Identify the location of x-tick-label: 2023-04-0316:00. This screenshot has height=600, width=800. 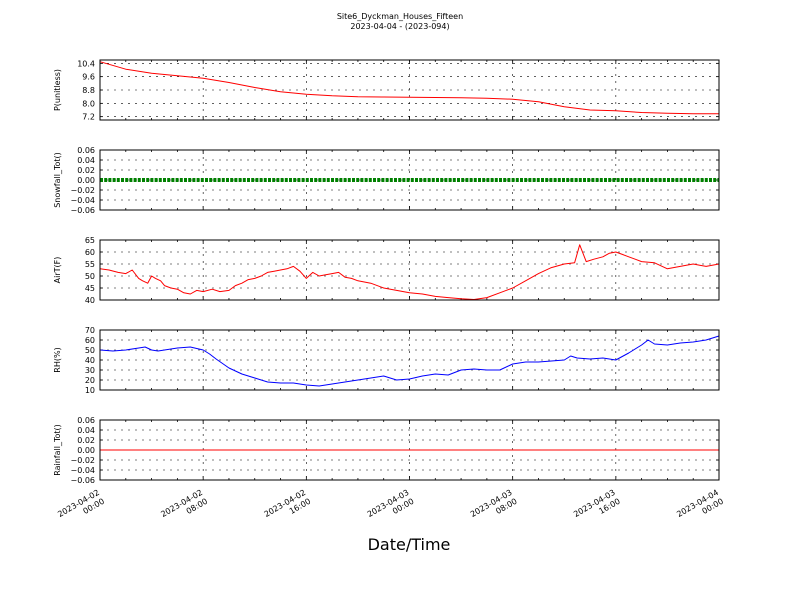
(597, 508).